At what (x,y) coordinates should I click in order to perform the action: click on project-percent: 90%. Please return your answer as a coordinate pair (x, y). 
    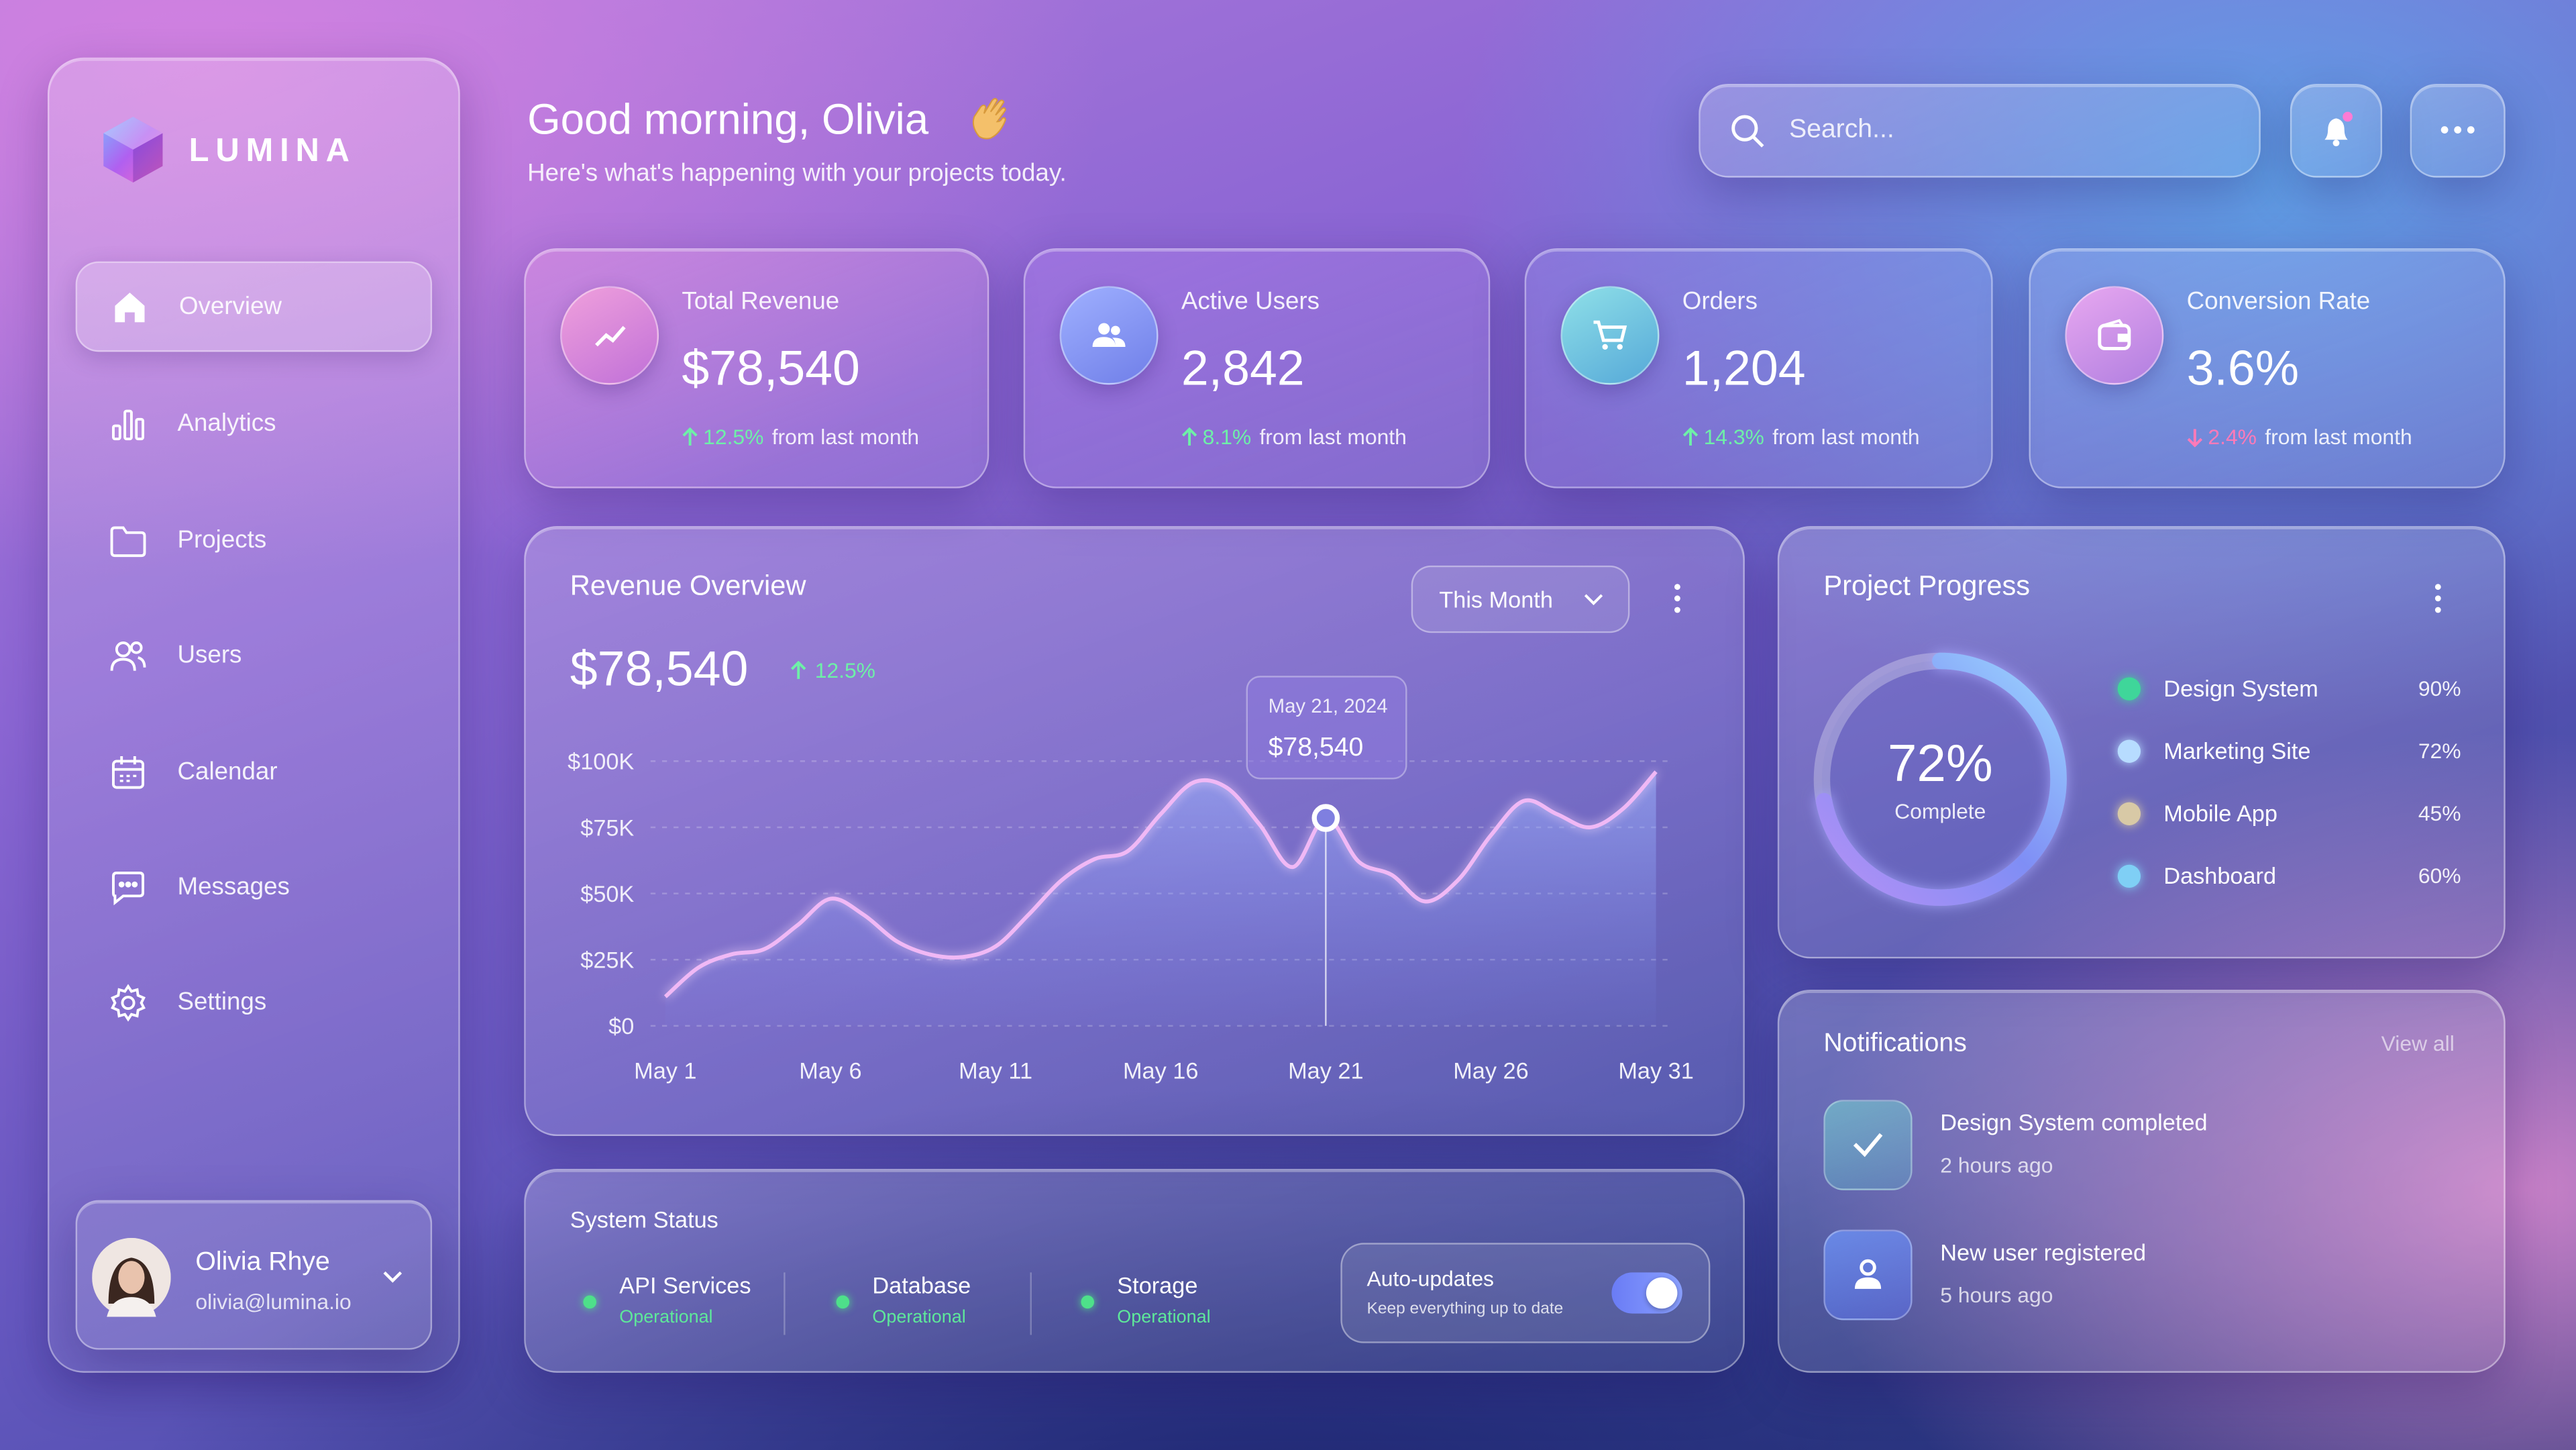
    Looking at the image, I should click on (2439, 688).